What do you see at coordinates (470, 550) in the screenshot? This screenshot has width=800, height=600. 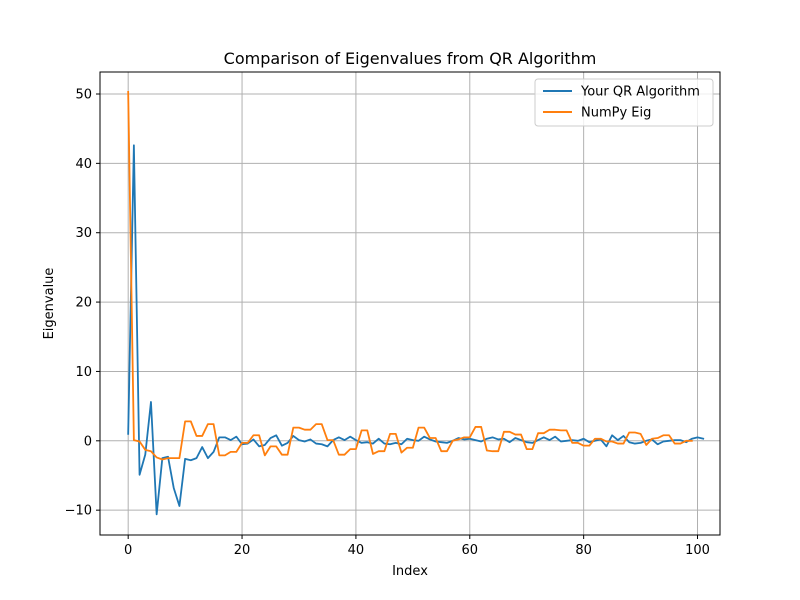 I see `x-tick-label: 60` at bounding box center [470, 550].